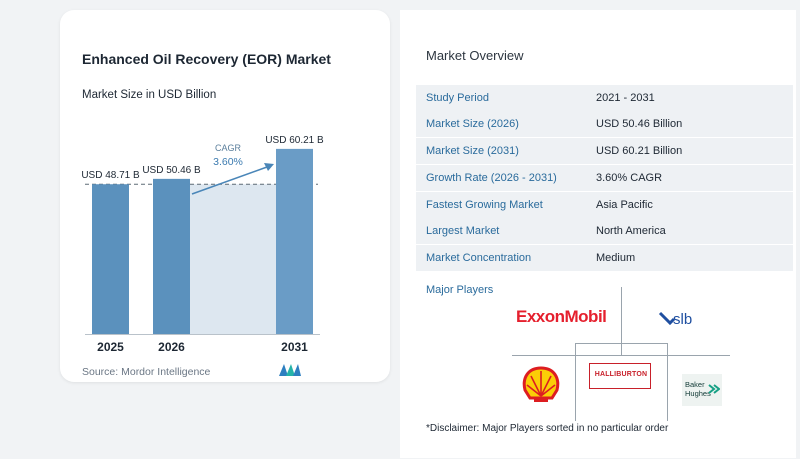  Describe the element at coordinates (290, 372) in the screenshot. I see `mordor-logo-icon` at that location.